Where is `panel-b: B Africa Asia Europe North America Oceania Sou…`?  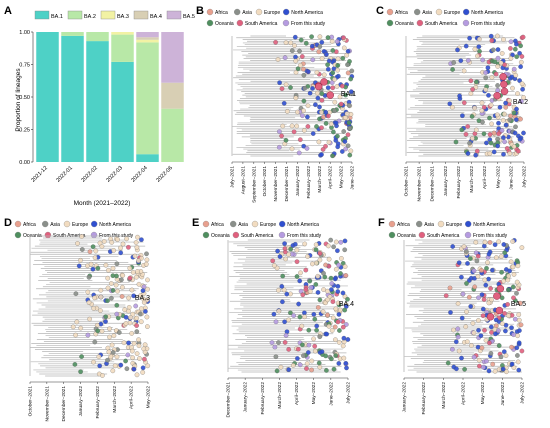 panel-b: B Africa Asia Europe North America Oceania Sou… is located at coordinates (276, 104).